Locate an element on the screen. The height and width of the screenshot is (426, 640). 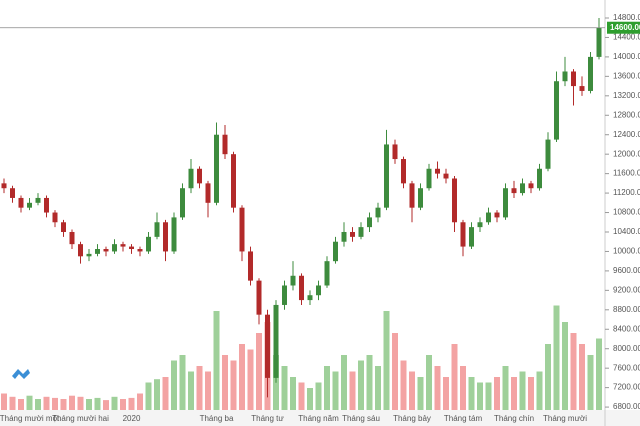
y-tick-label: 12000.00 is located at coordinates (626, 153).